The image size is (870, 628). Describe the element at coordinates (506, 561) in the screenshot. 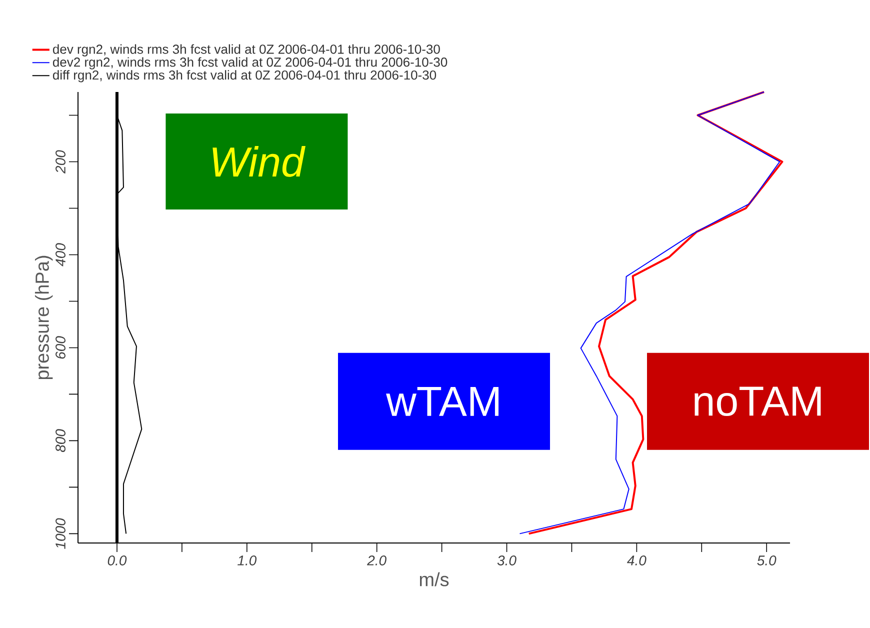

I see `x-tick-label: 3.0` at that location.